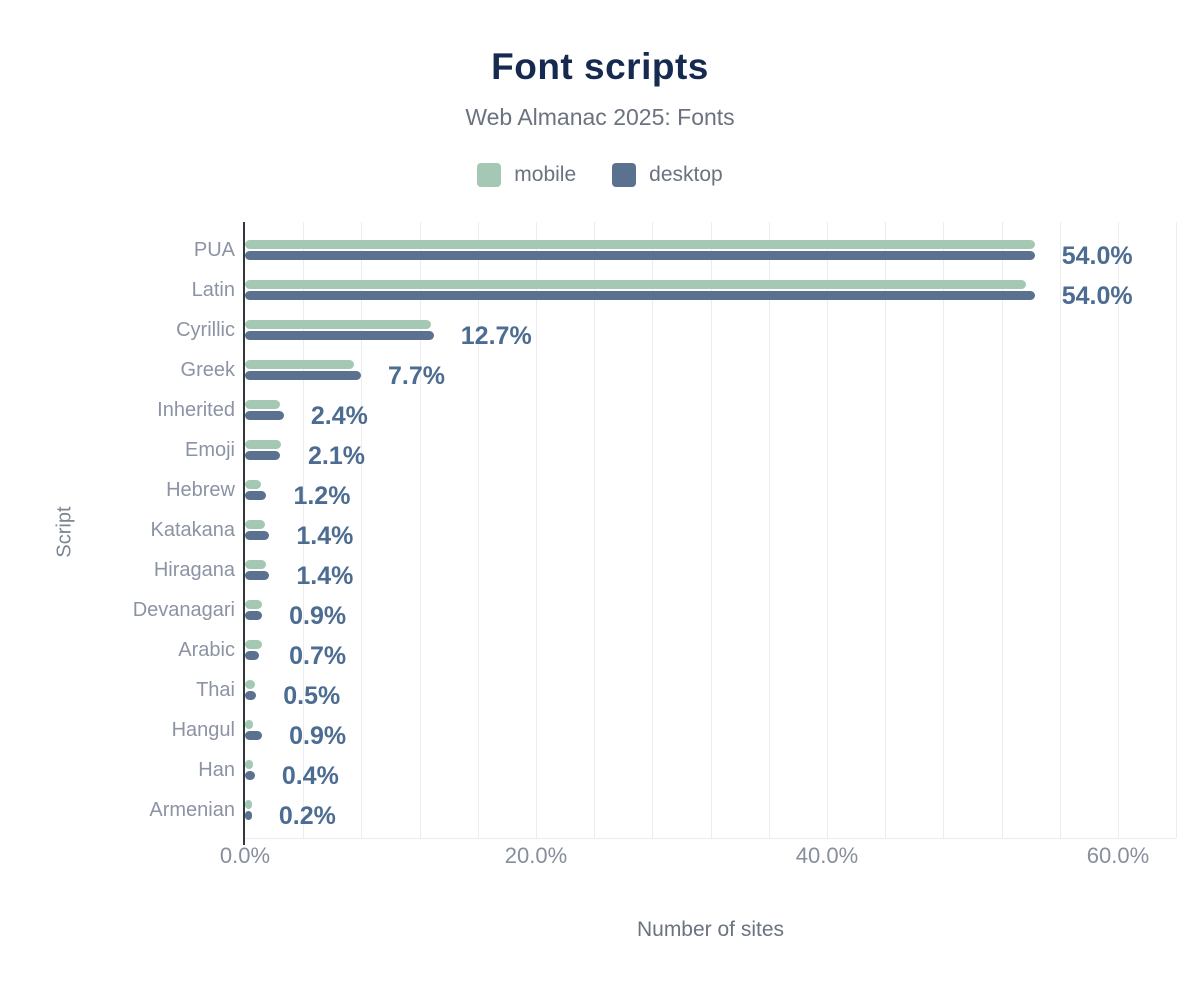 The height and width of the screenshot is (1004, 1200). What do you see at coordinates (600, 117) in the screenshot?
I see `chart-subtitle: Web Almanac 2025: Fonts` at bounding box center [600, 117].